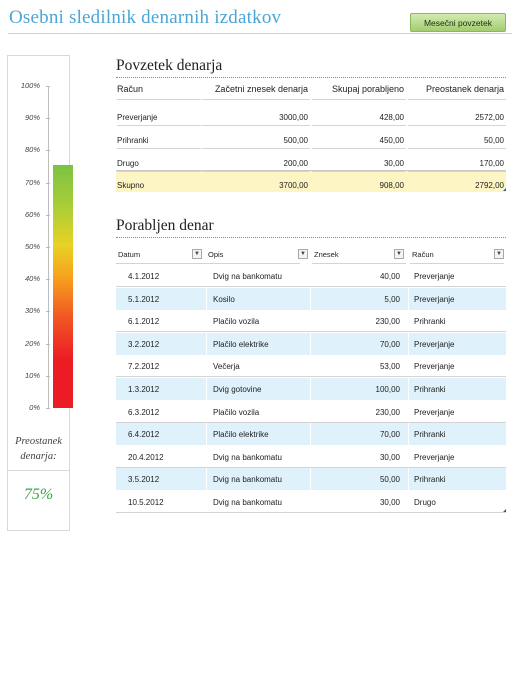 Image resolution: width=520 pixels, height=675 pixels. What do you see at coordinates (145, 17) in the screenshot?
I see `page-title: Osebni sledilnik denarnih izdatkov` at bounding box center [145, 17].